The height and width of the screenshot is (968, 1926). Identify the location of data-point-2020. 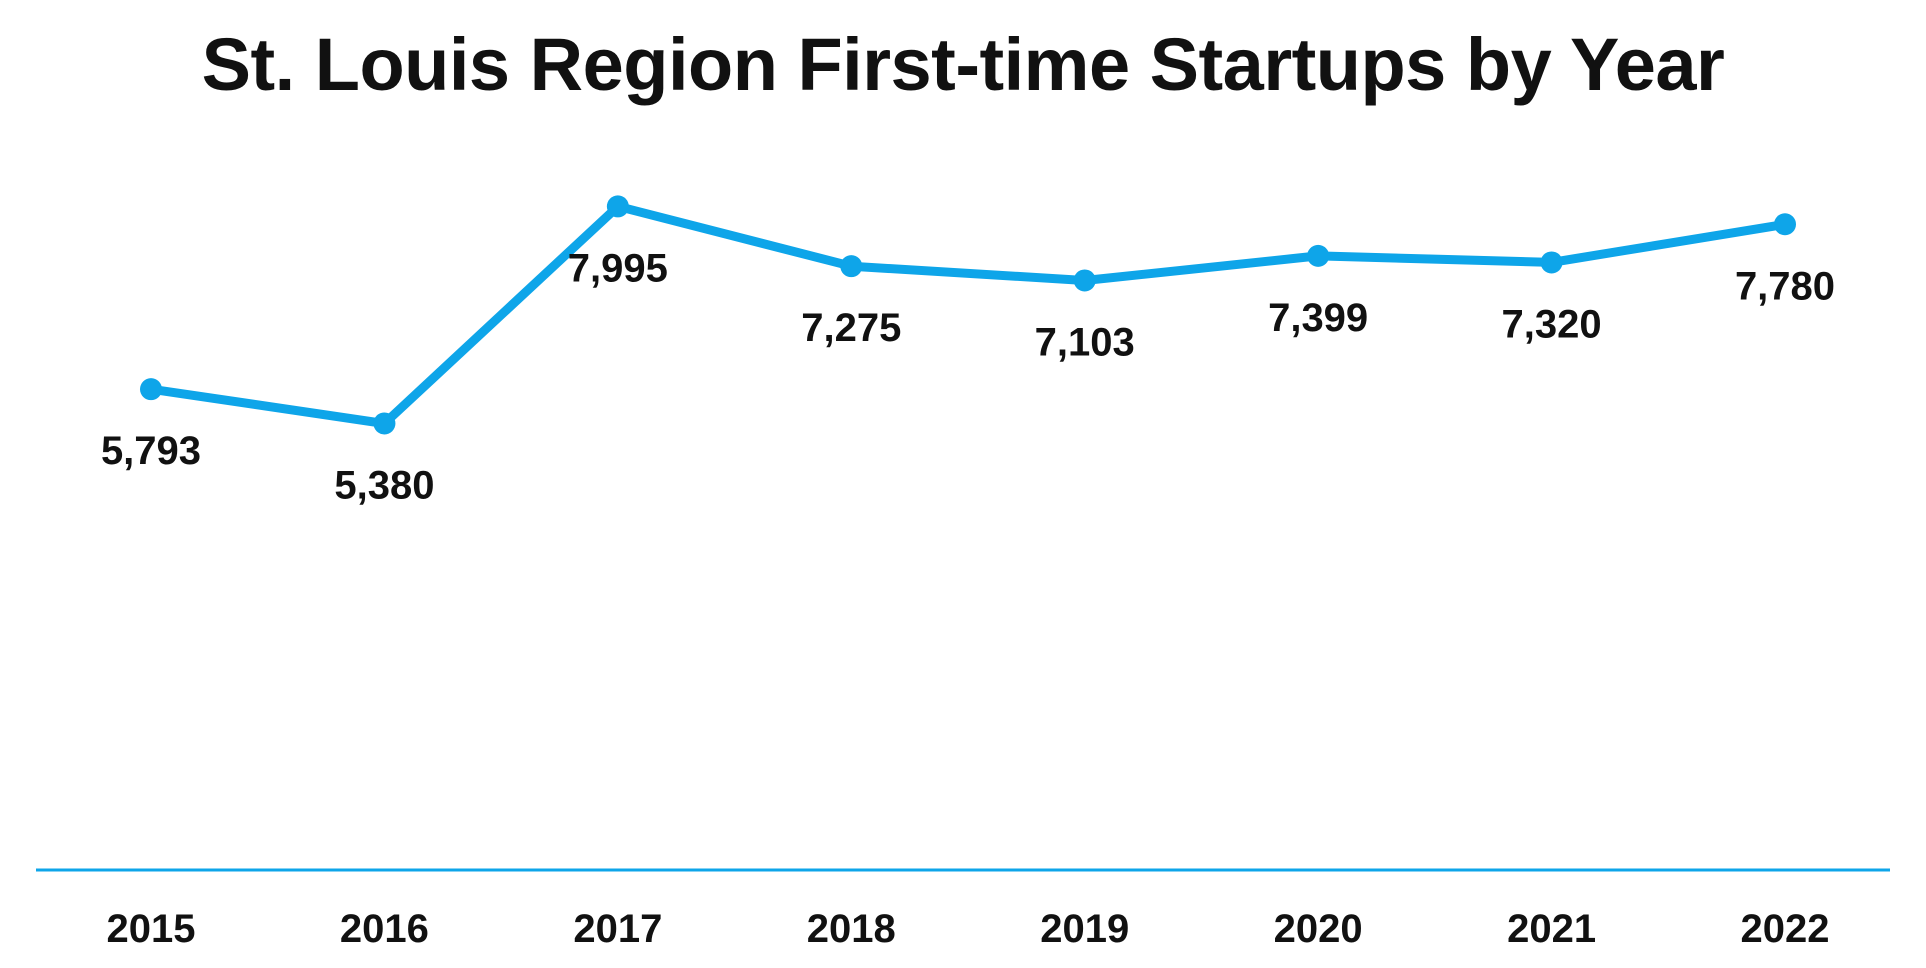
(1318, 255).